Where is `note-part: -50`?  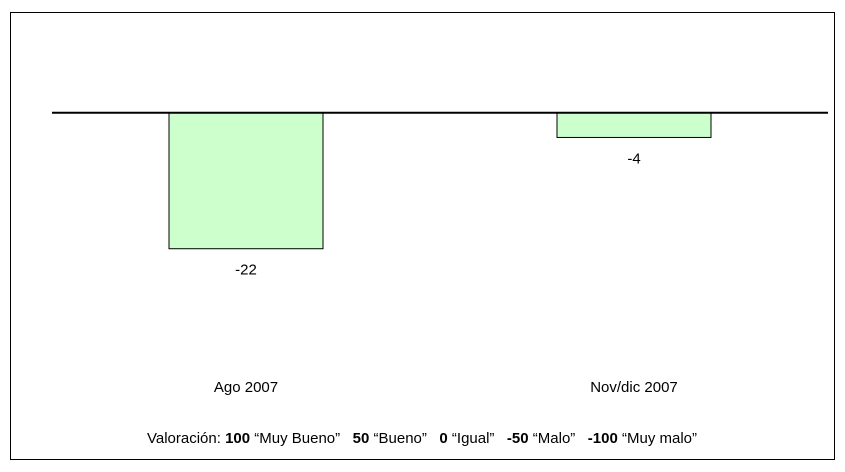 note-part: -50 is located at coordinates (518, 438).